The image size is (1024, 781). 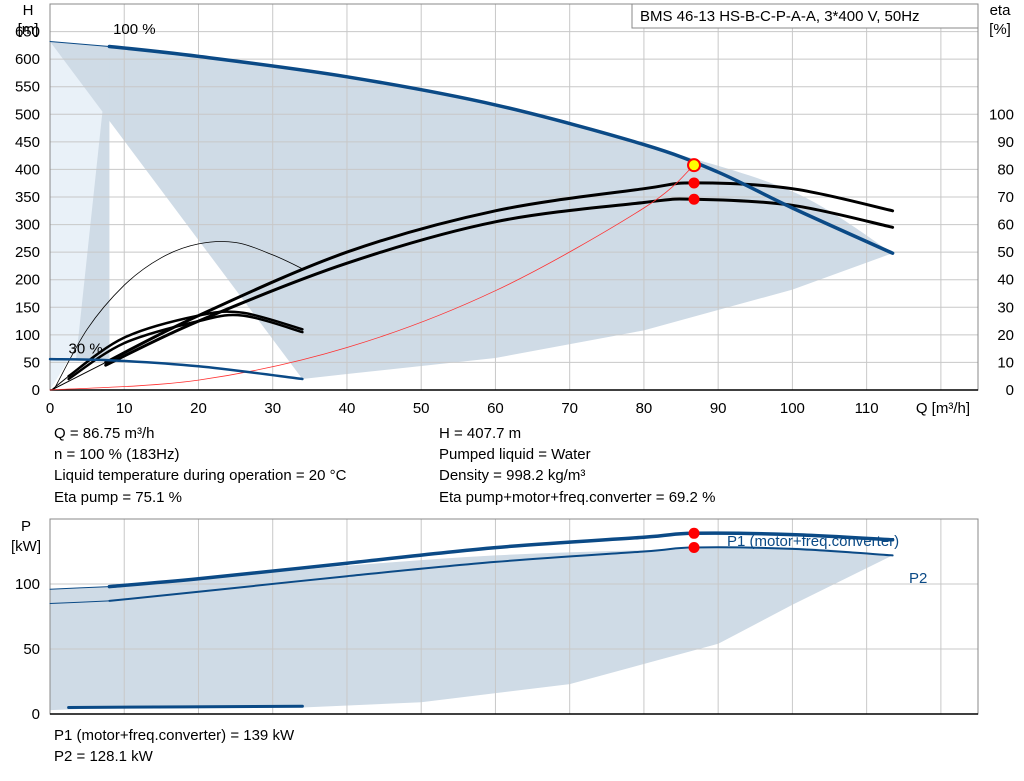 I want to click on y-left-tick-label: 100, so click(x=27, y=335).